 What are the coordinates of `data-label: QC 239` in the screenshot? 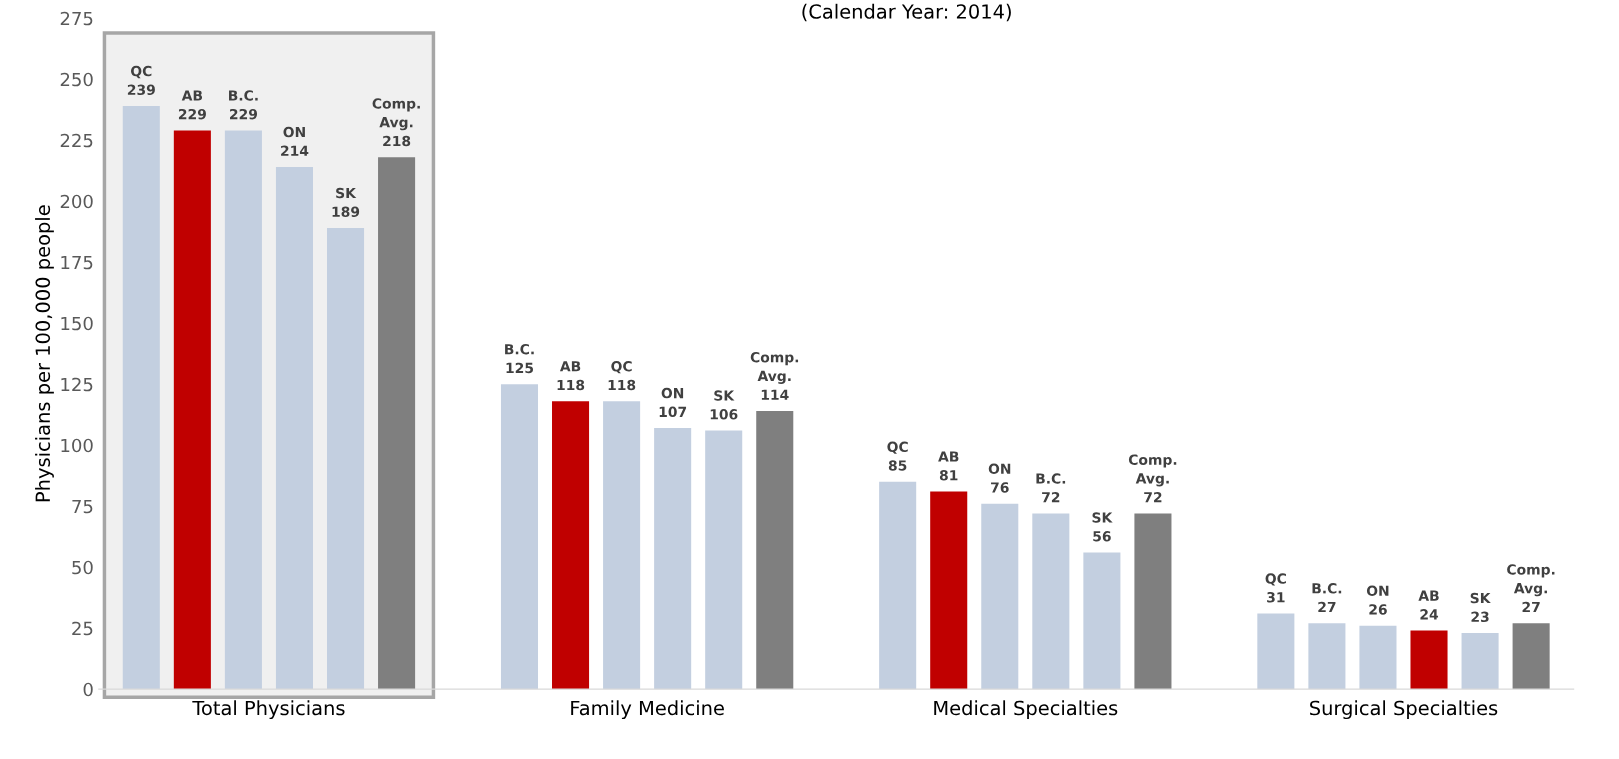 It's located at (141, 80).